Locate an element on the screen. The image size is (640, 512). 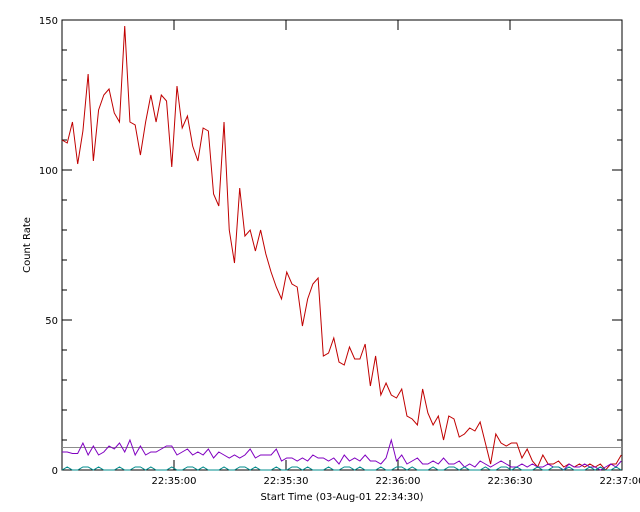
y-tick-label: 100 is located at coordinates (48, 171).